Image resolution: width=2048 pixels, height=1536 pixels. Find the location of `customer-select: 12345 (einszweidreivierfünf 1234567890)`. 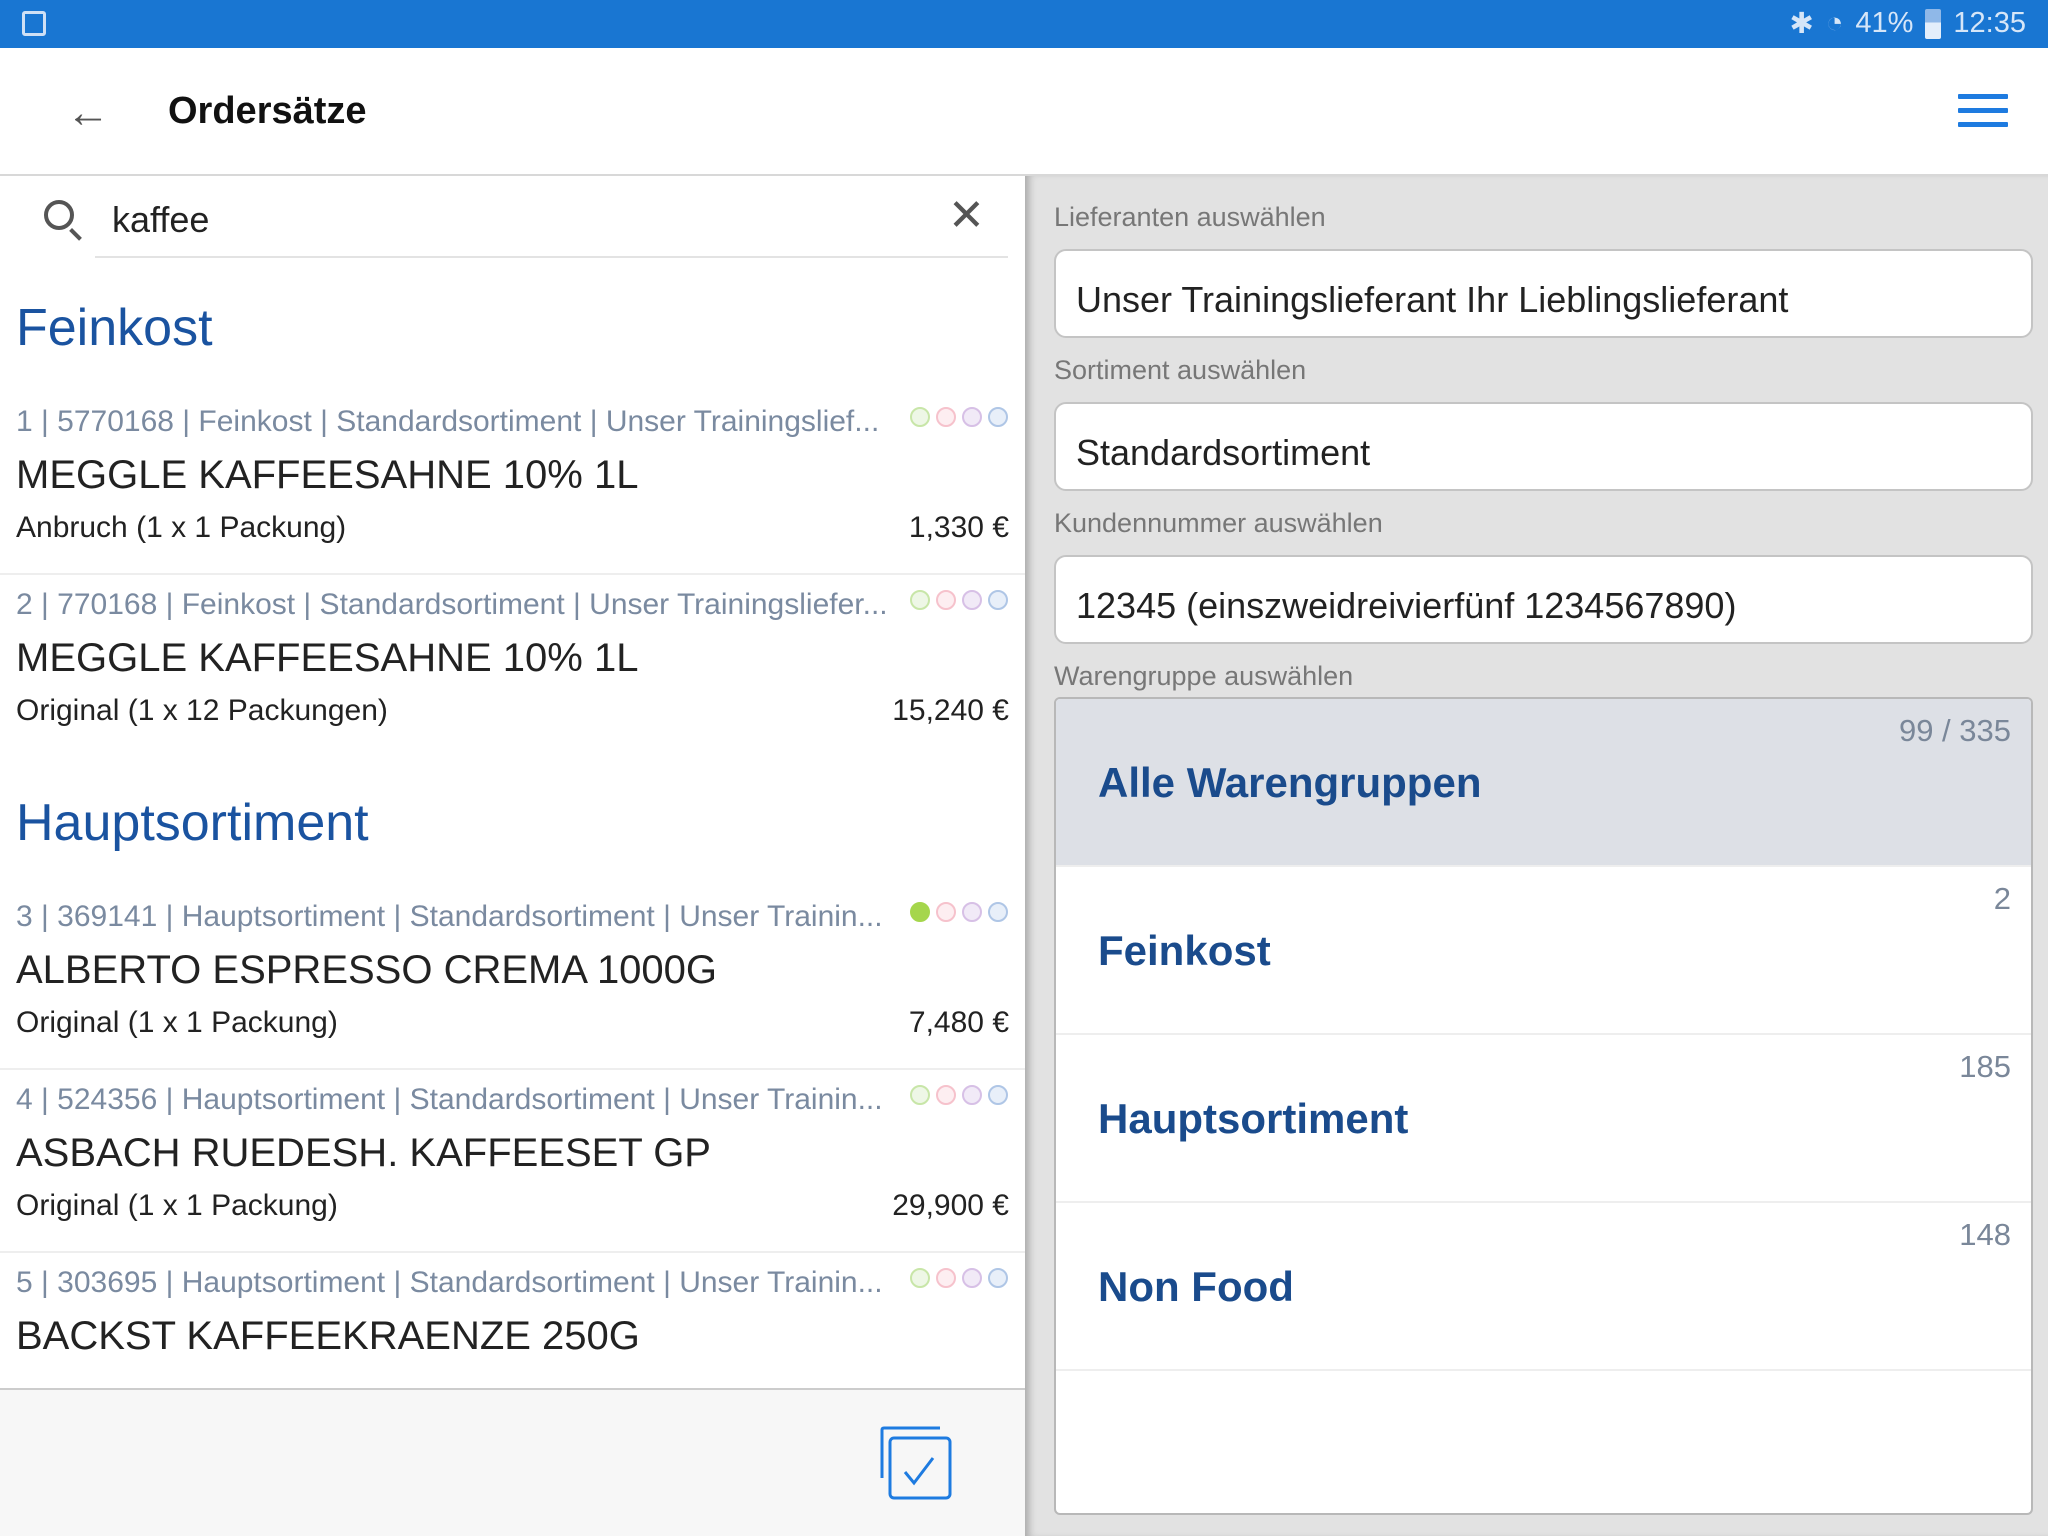

customer-select: 12345 (einszweidreivierfünf 1234567890) is located at coordinates (1543, 599).